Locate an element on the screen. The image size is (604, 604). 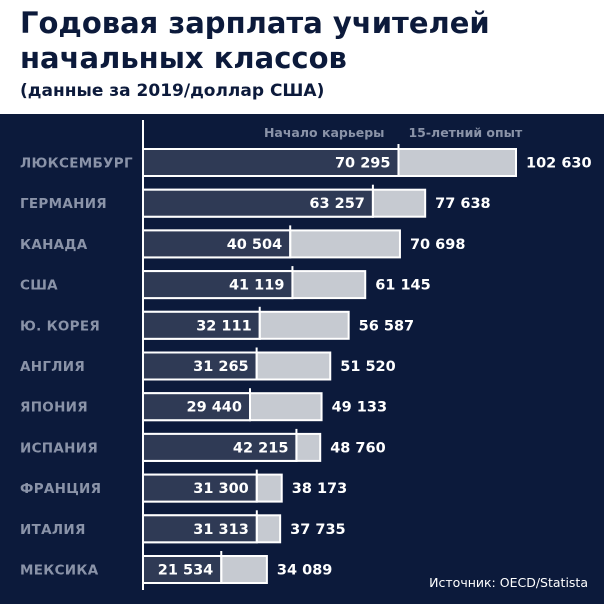
category-label: Ю. КОРЕЯ is located at coordinates (60, 326).